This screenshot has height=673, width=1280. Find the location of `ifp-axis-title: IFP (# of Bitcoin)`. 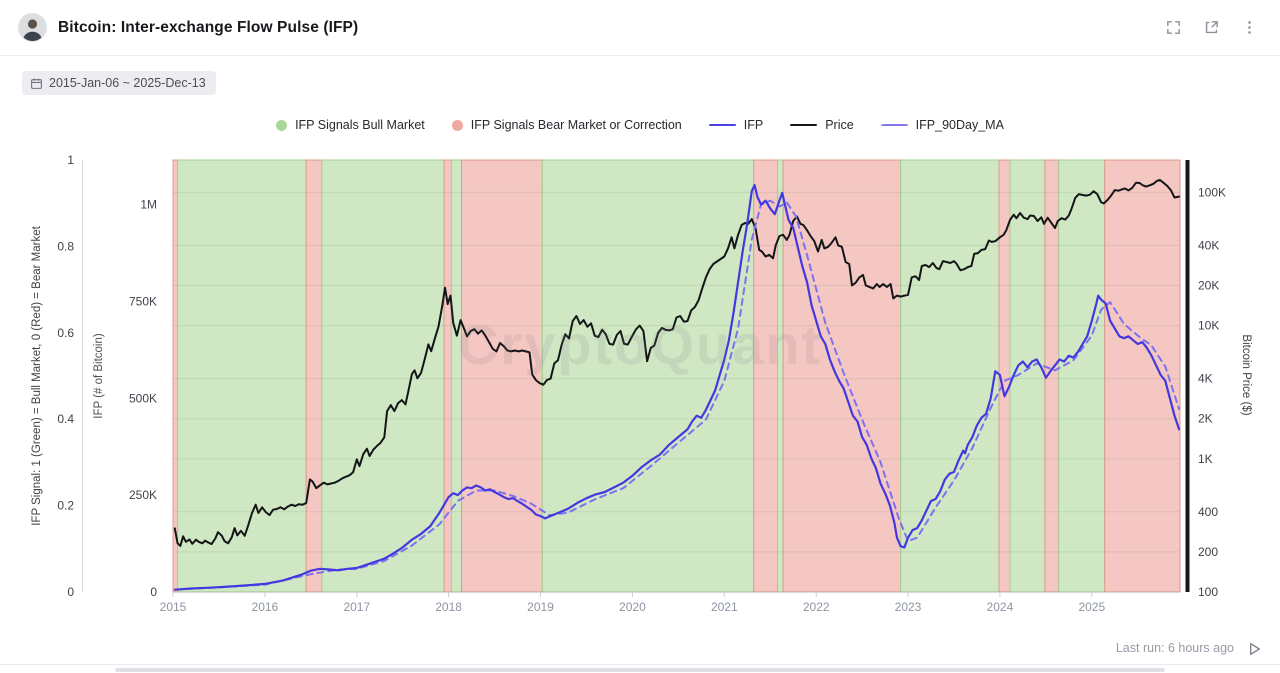

ifp-axis-title: IFP (# of Bitcoin) is located at coordinates (99, 376).